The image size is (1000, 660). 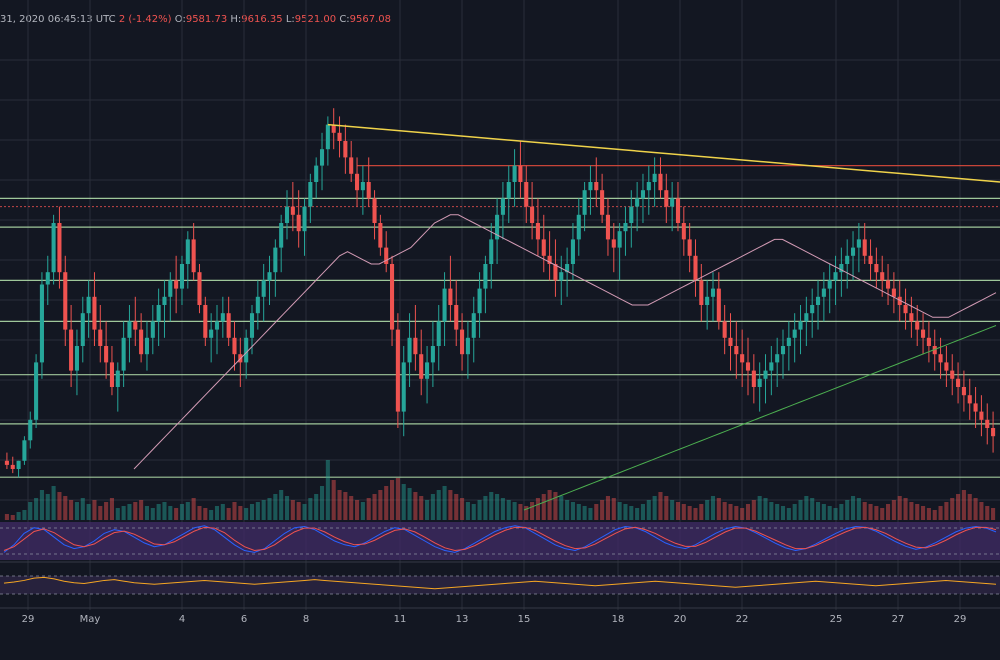 I want to click on x-tick-label-9: 20, so click(x=680, y=619).